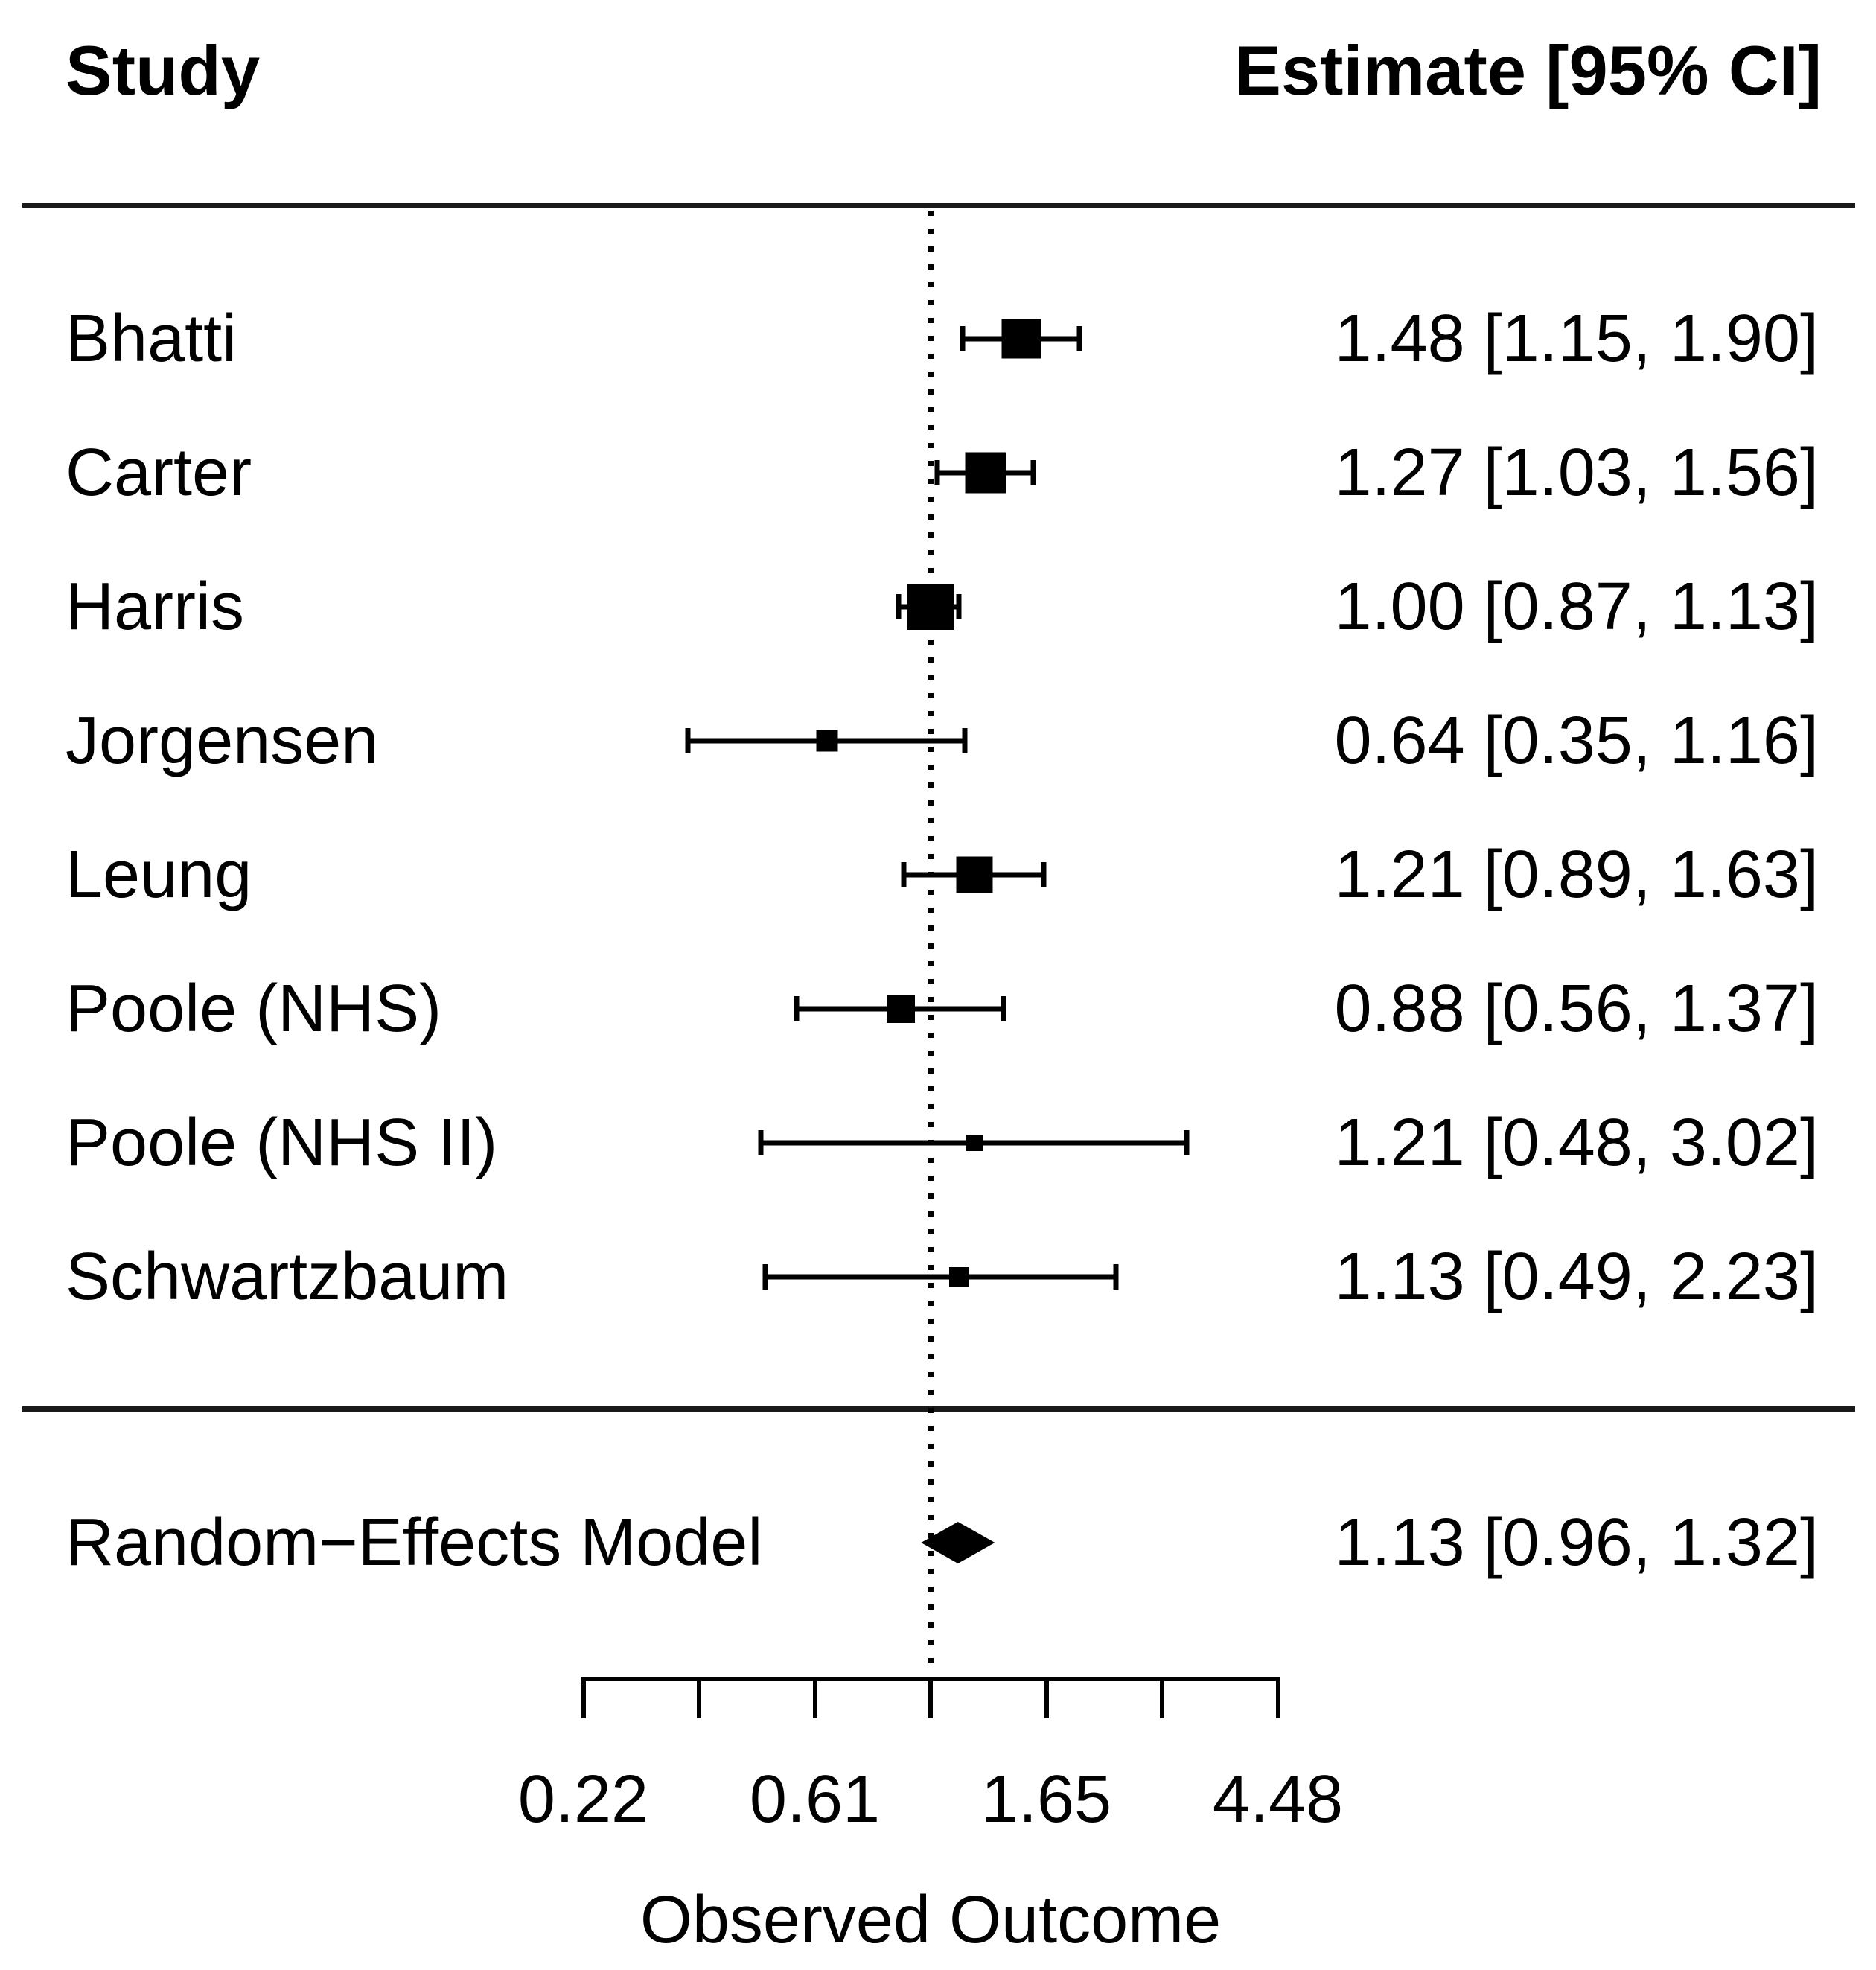 The width and height of the screenshot is (1876, 1970). What do you see at coordinates (1528, 70) in the screenshot?
I see `column-header-estimate: Estimate [95% CI]` at bounding box center [1528, 70].